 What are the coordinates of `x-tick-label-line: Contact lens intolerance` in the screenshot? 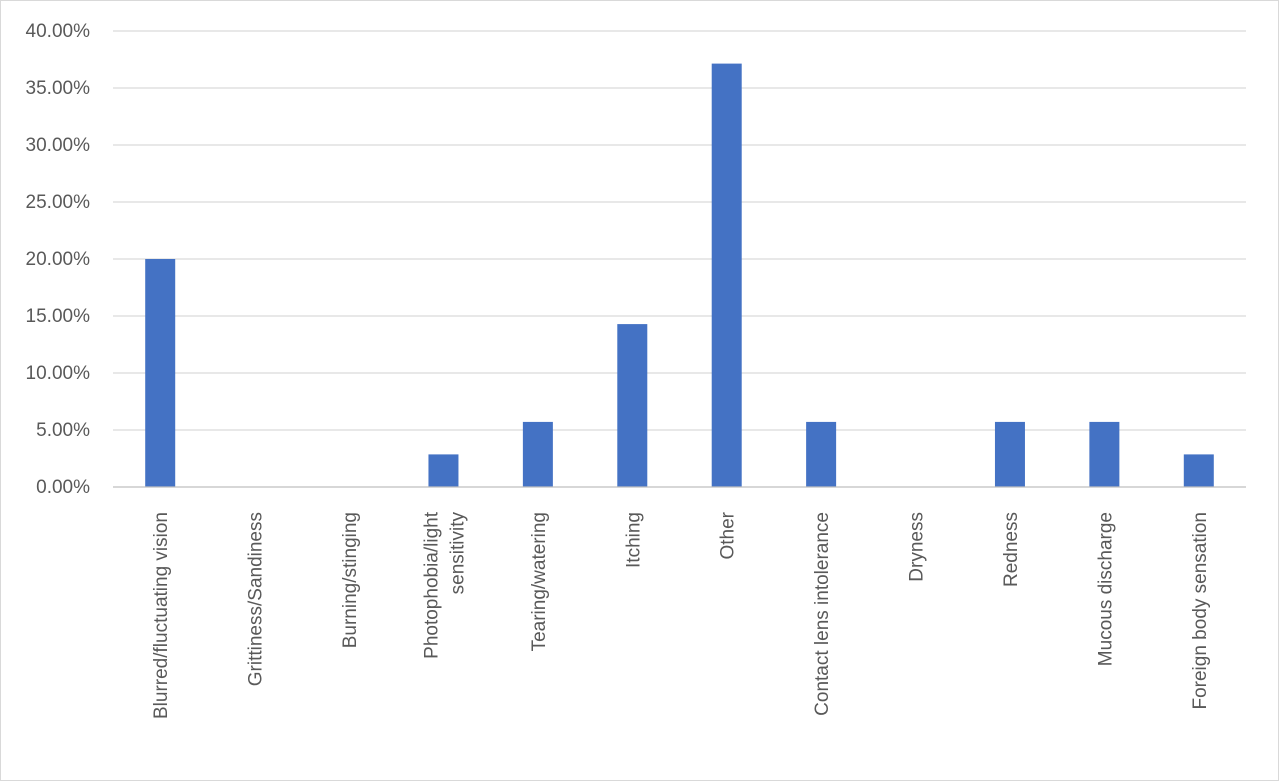 It's located at (822, 614).